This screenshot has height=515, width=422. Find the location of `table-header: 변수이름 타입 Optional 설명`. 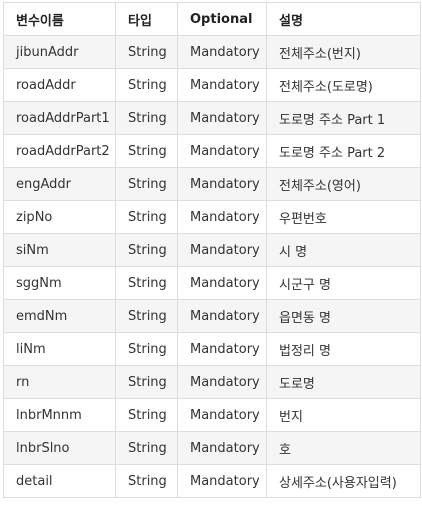

table-header: 변수이름 타입 Optional 설명 is located at coordinates (212, 19).